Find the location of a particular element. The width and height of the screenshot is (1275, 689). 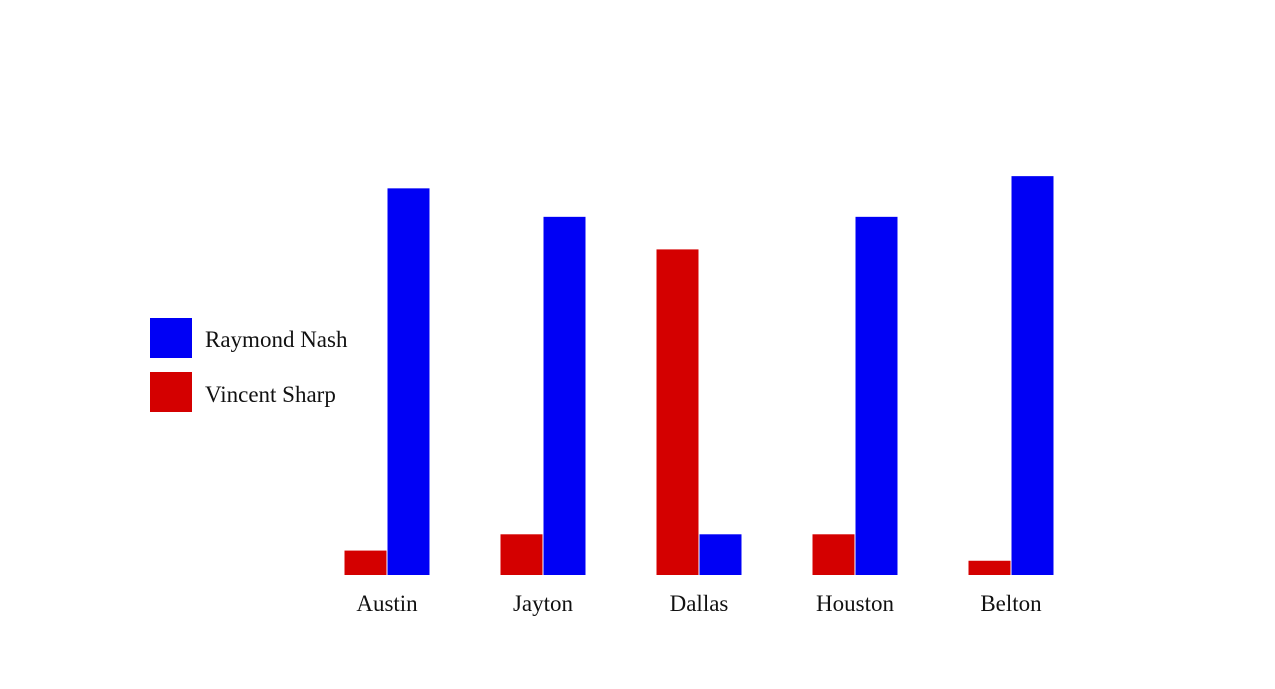

bar-dallas-raymond-nash is located at coordinates (720, 554).